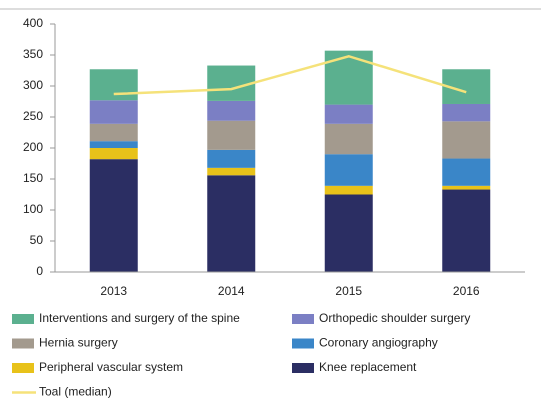 This screenshot has width=541, height=401. I want to click on x-tick-label: 2015, so click(348, 291).